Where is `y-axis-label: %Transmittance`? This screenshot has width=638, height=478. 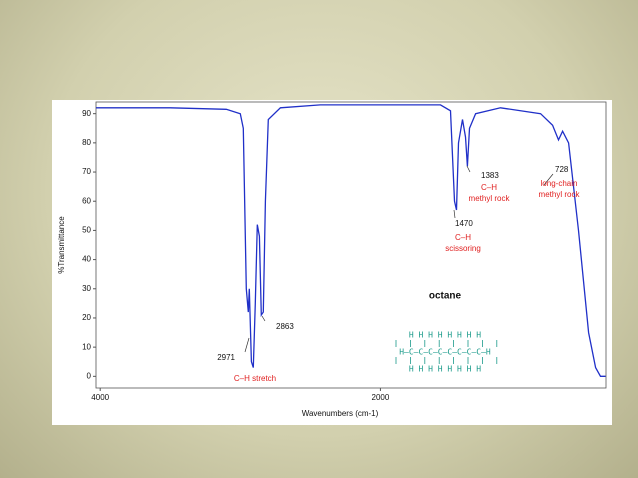
y-axis-label: %Transmittance is located at coordinates (61, 245).